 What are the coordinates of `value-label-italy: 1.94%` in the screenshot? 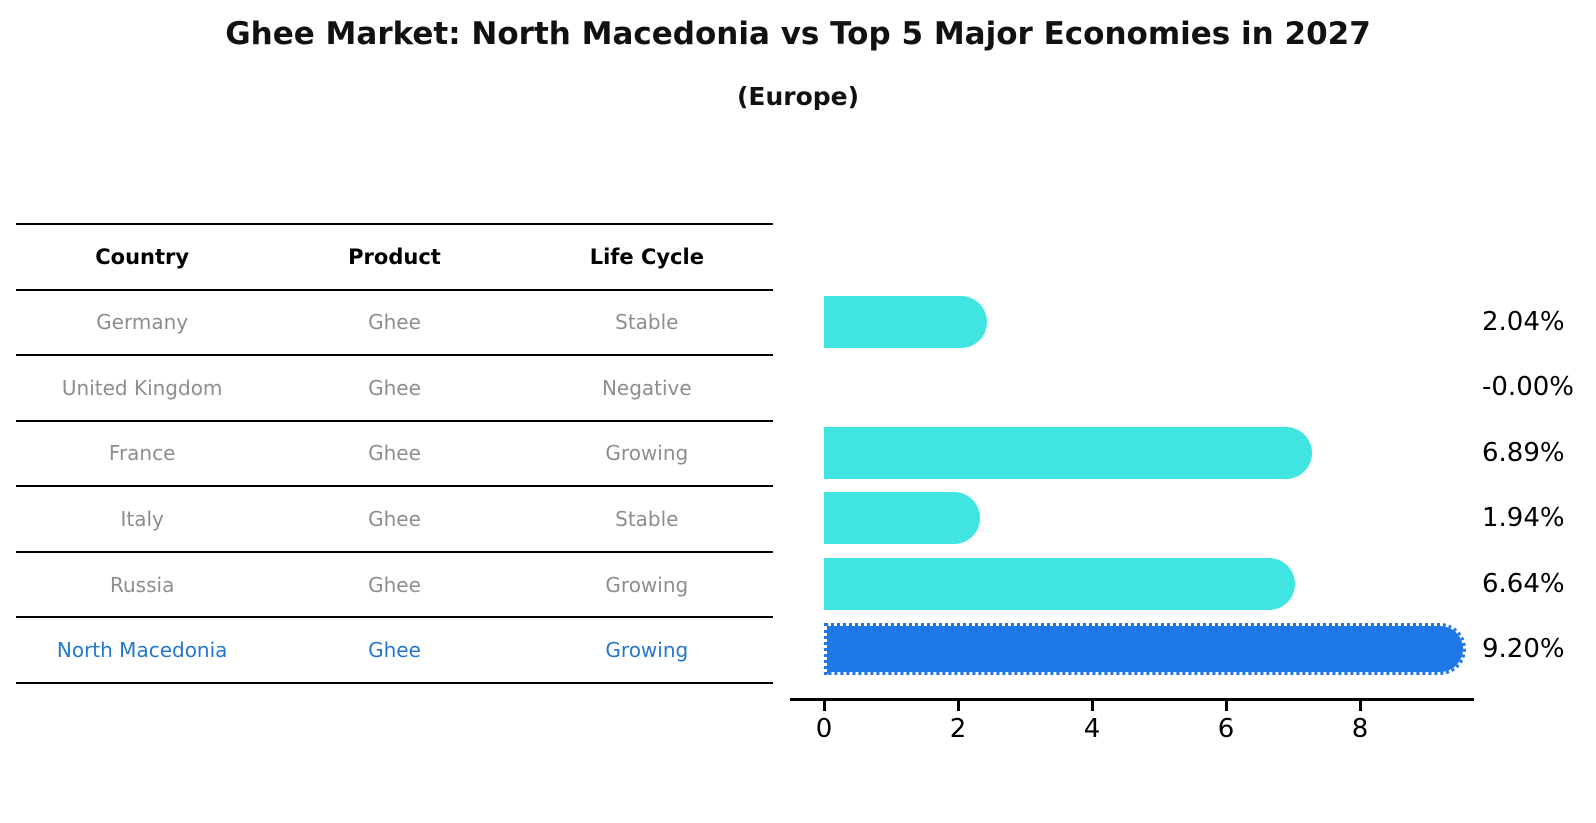 It's located at (1523, 518).